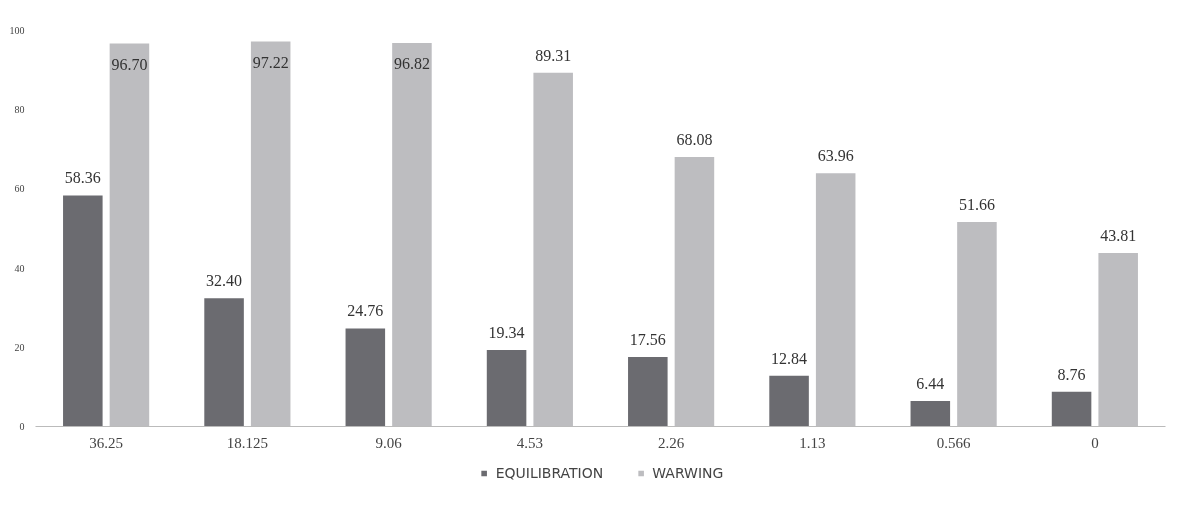 The height and width of the screenshot is (506, 1183). I want to click on data-label: 6.44, so click(930, 383).